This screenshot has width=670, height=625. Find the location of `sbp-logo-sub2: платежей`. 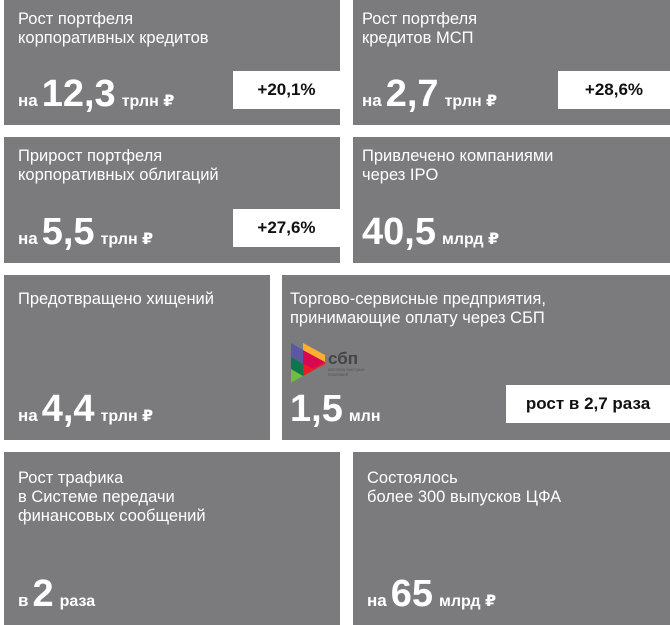

sbp-logo-sub2: платежей is located at coordinates (338, 374).